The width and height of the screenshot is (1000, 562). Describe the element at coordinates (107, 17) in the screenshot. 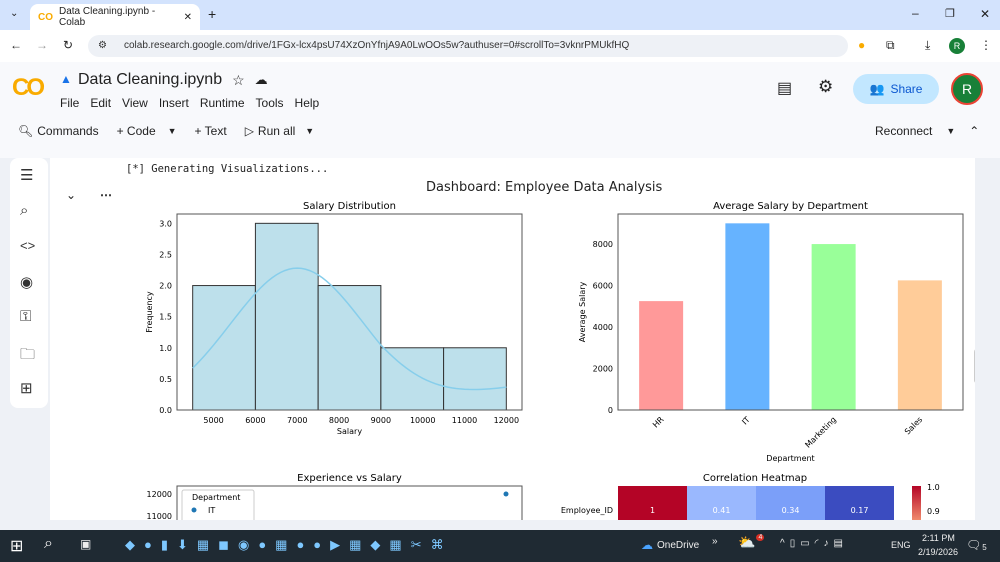

I see `tab-title: Data Cleaning.ipynb - Colab` at that location.